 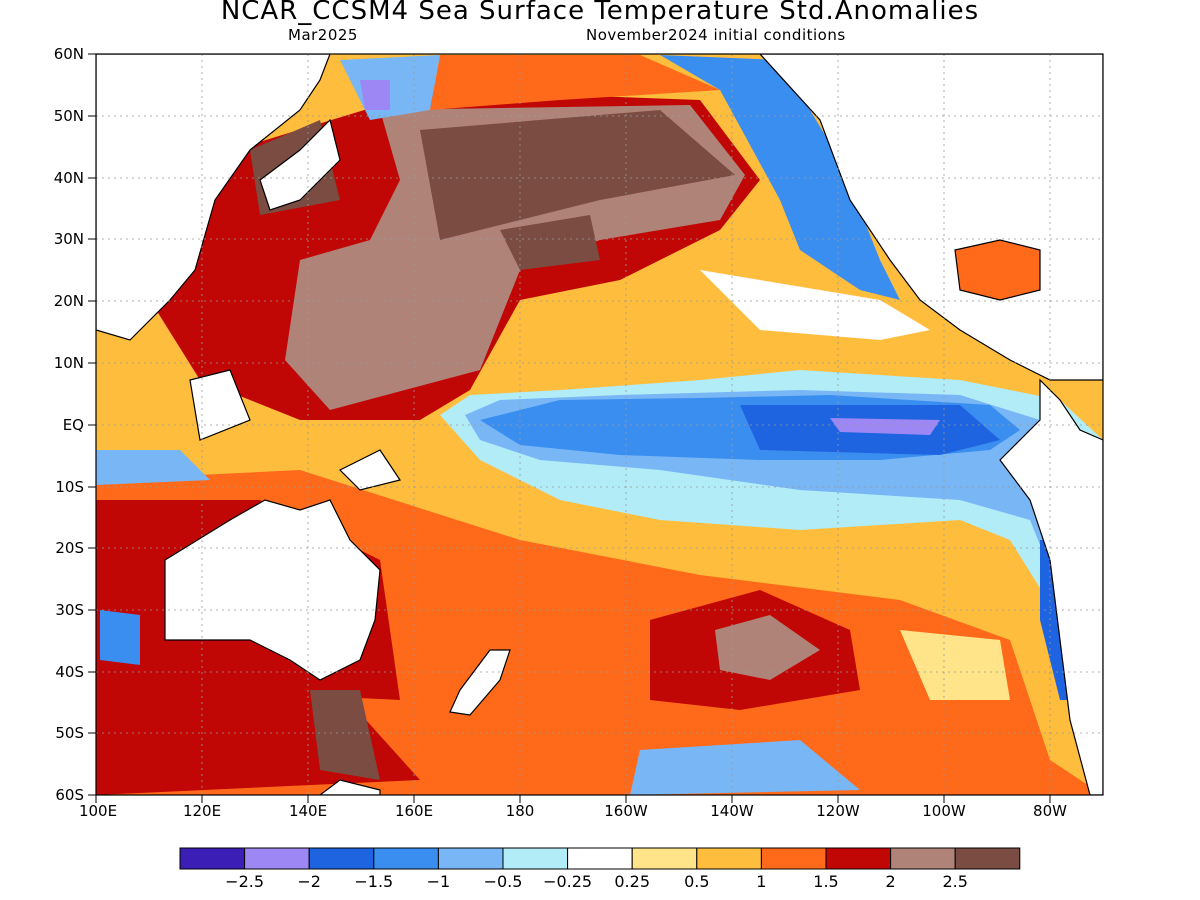 What do you see at coordinates (716, 35) in the screenshot?
I see `init-conditions-label: November2024 initial conditions` at bounding box center [716, 35].